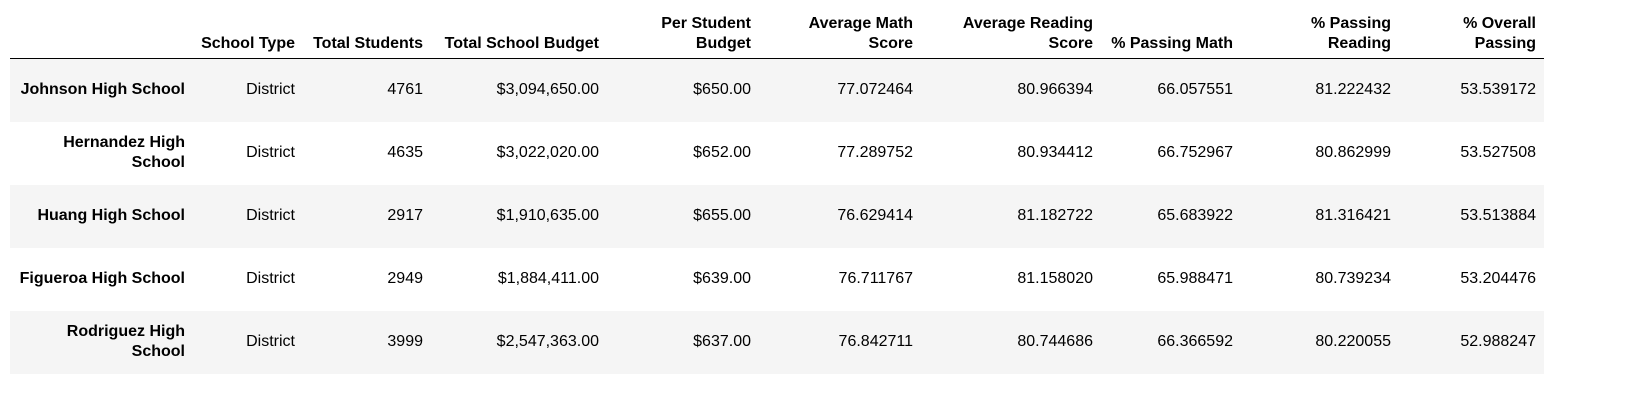  Describe the element at coordinates (248, 34) in the screenshot. I see `column-header-school-type: School Type` at that location.